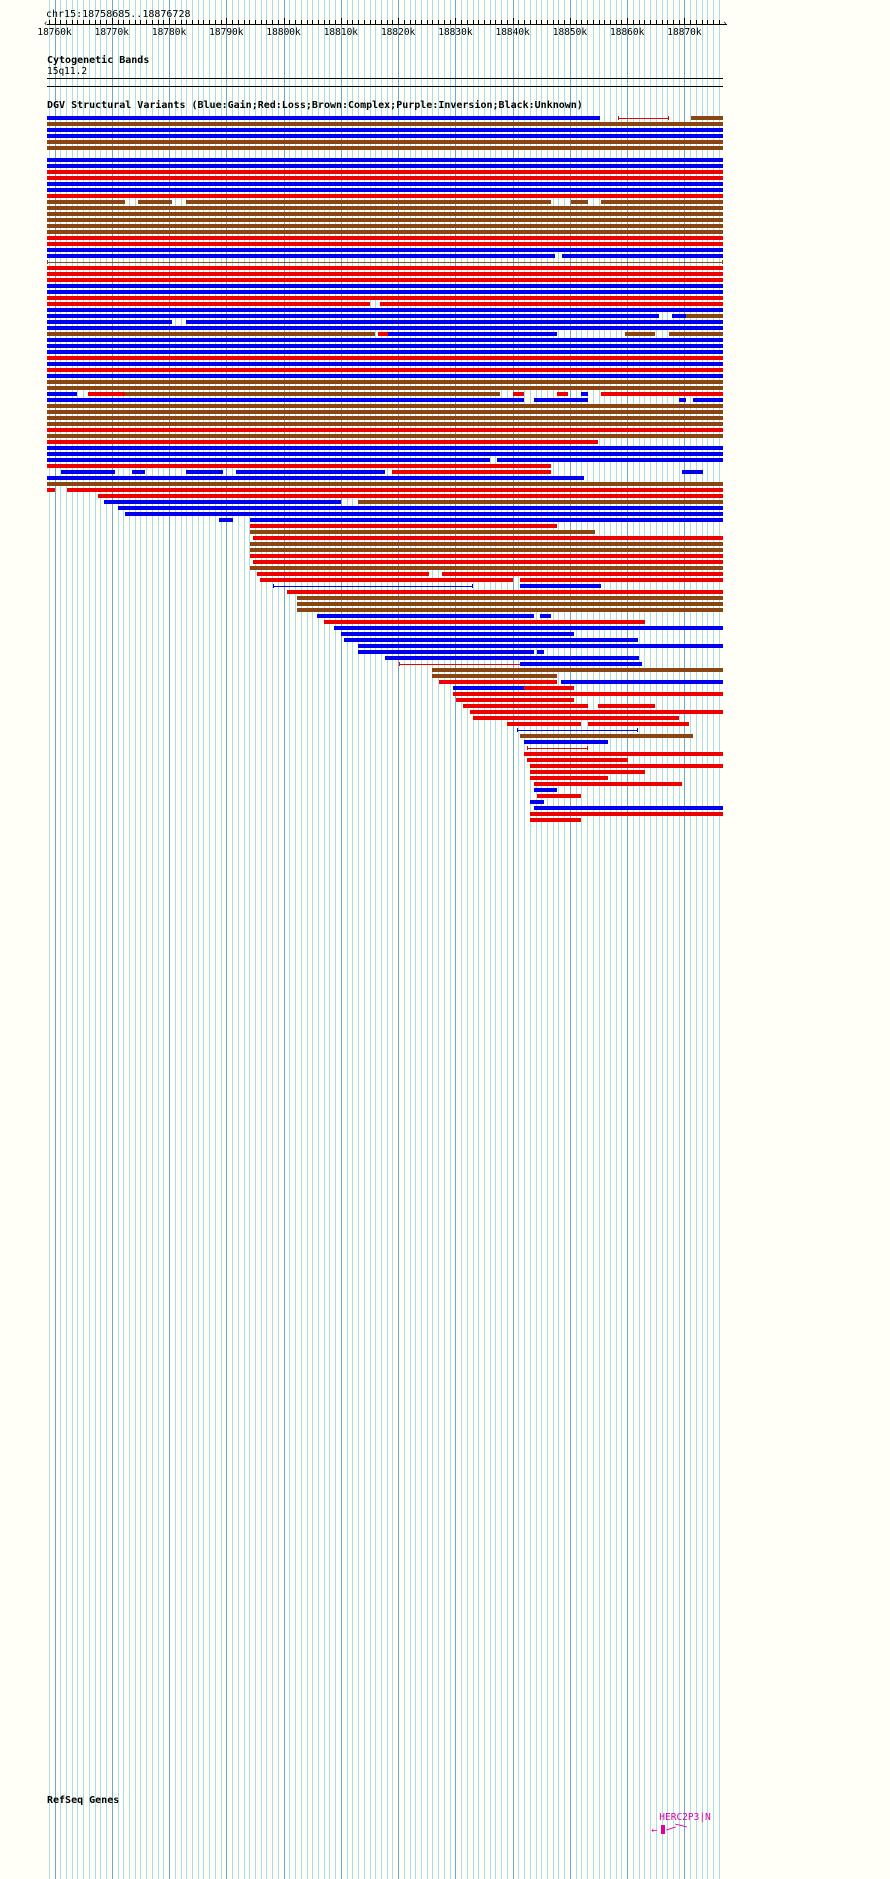 Image resolution: width=890 pixels, height=1879 pixels. Describe the element at coordinates (663, 1829) in the screenshot. I see `gene-exon` at that location.